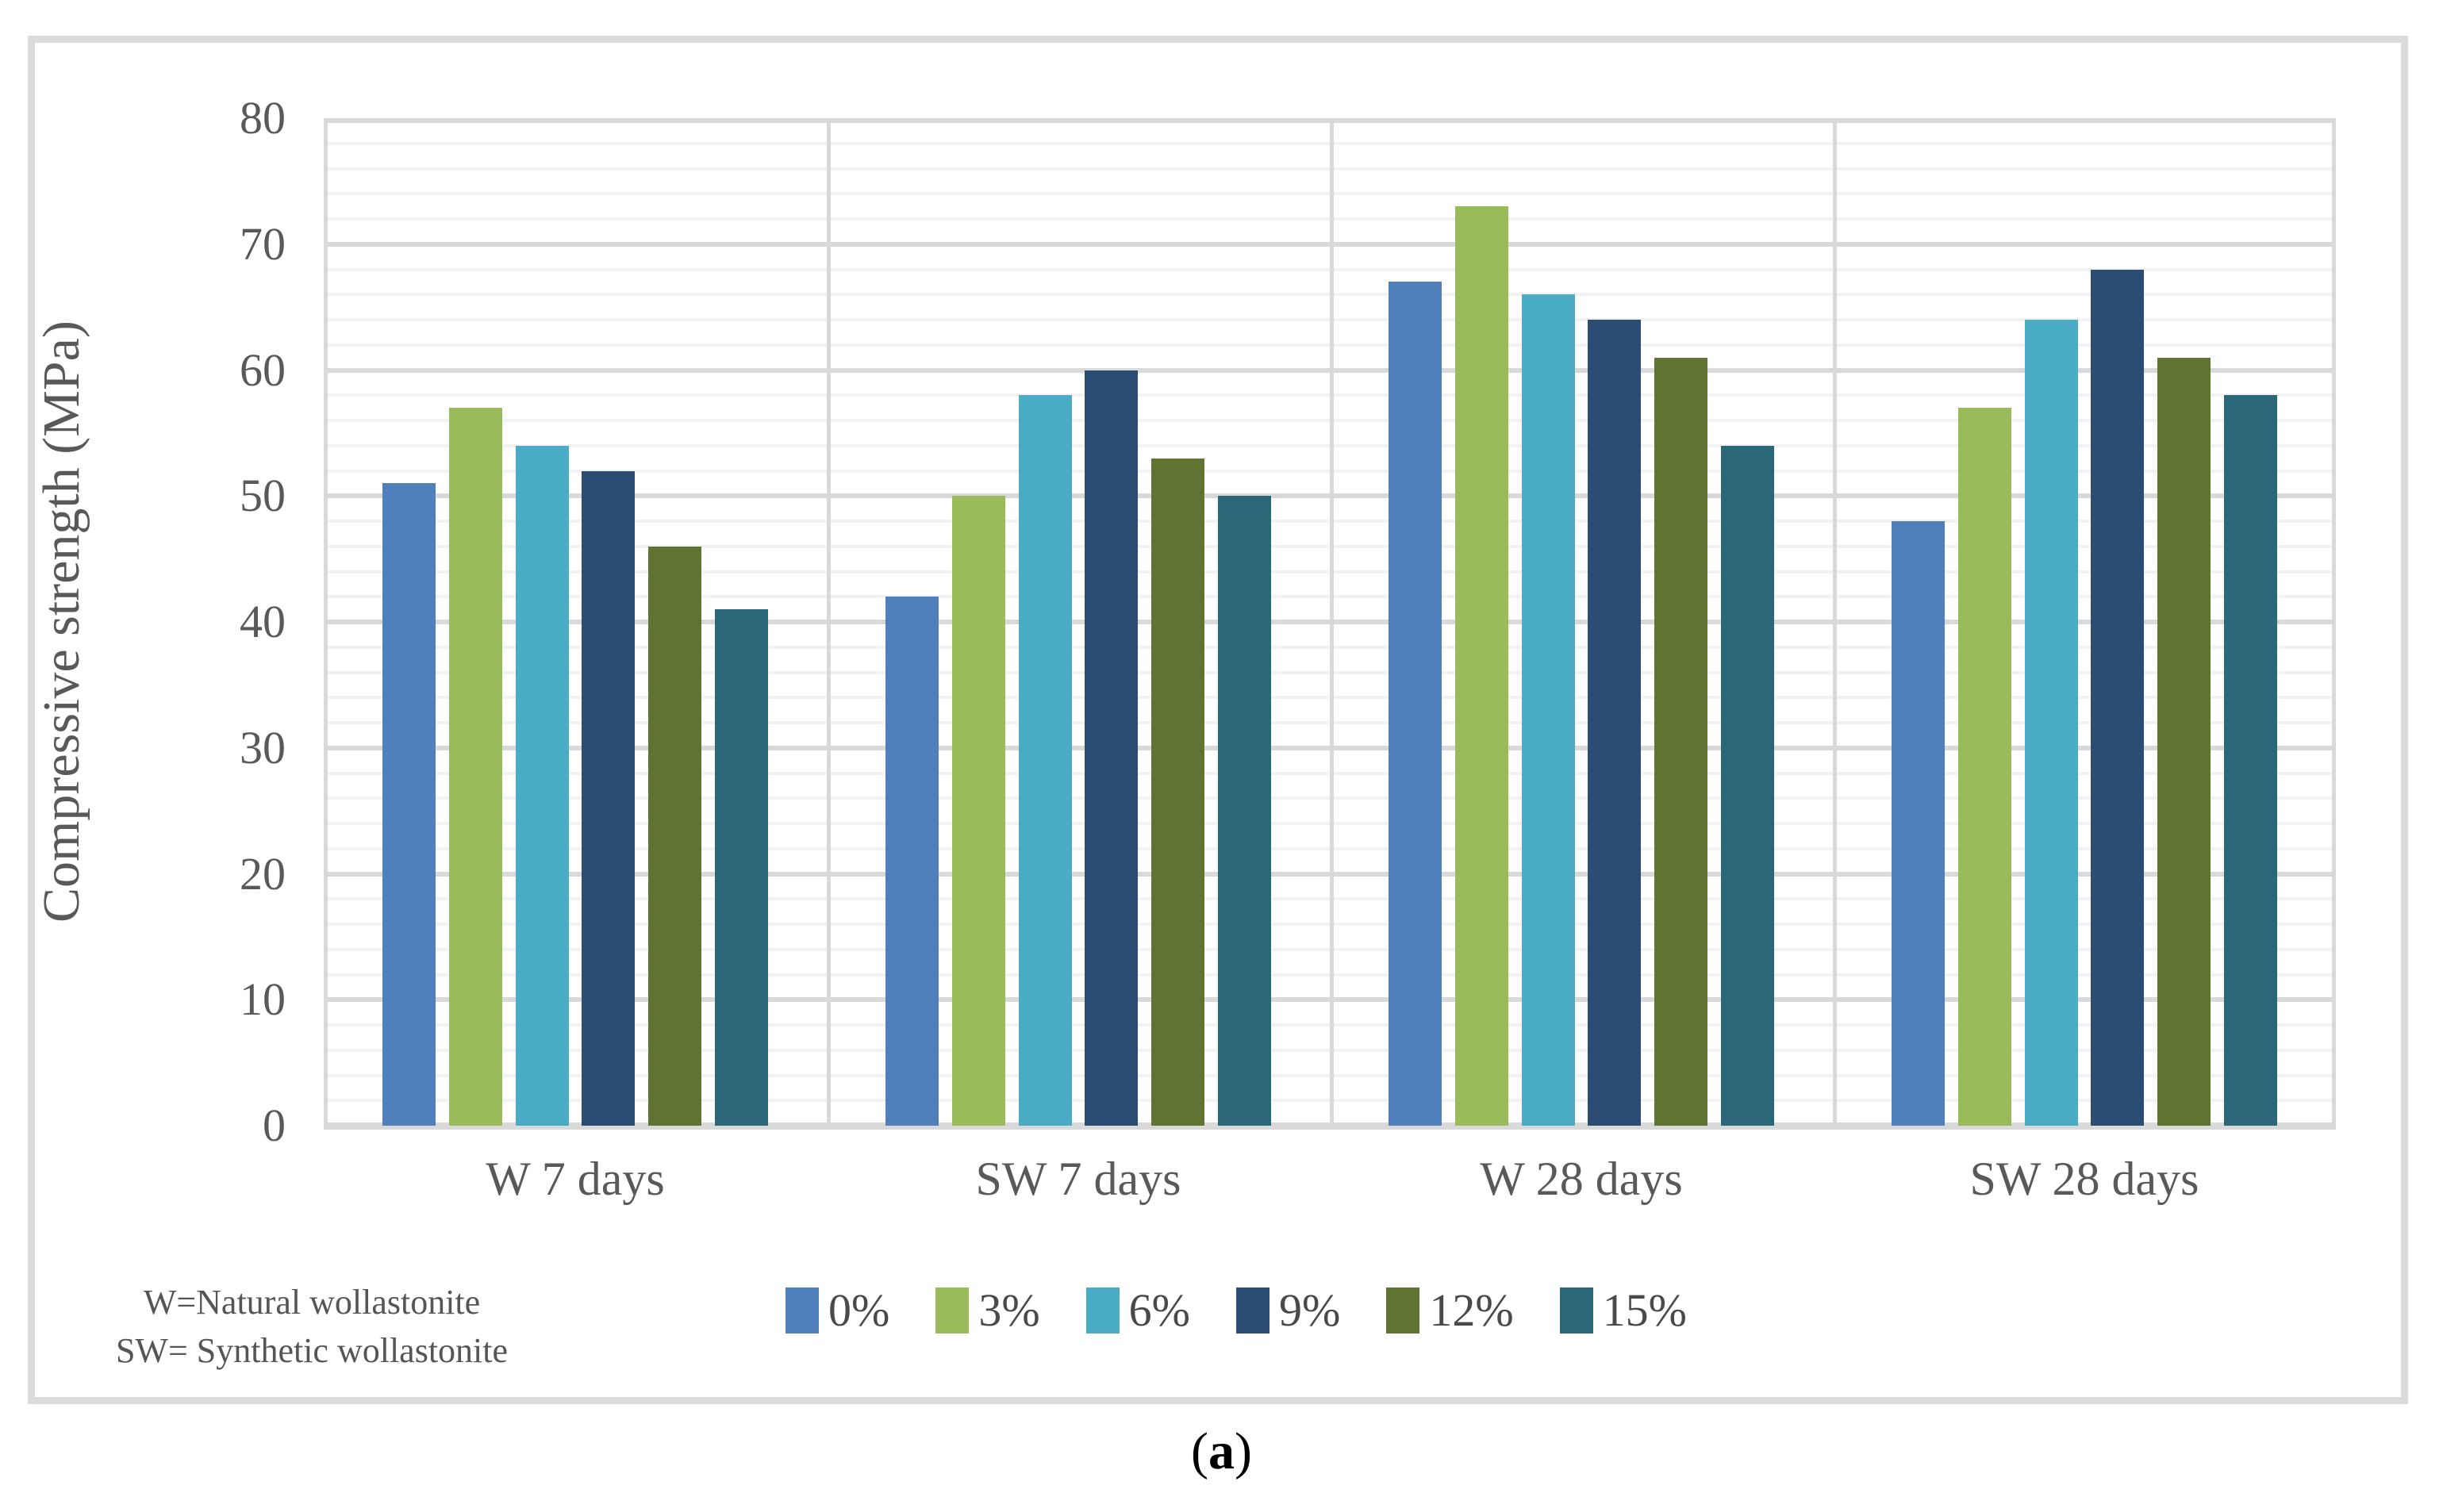 The width and height of the screenshot is (2443, 1512). Describe the element at coordinates (1178, 792) in the screenshot. I see `bar-12%-SW-7-days` at that location.